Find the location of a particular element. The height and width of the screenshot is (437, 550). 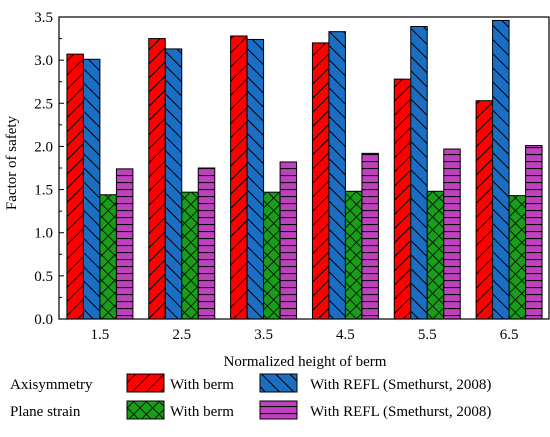

y-tick-label: 2.5 is located at coordinates (43, 104).